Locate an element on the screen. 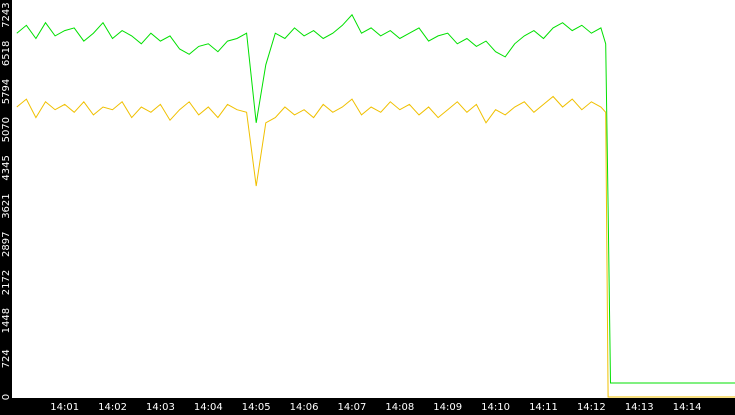 Image resolution: width=735 pixels, height=415 pixels. x-tick-label: 14:01 is located at coordinates (64, 407).